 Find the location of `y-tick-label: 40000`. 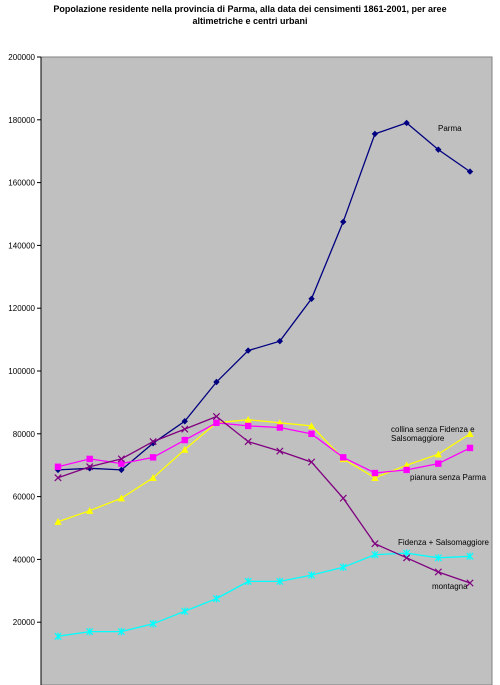

y-tick-label: 40000 is located at coordinates (24, 559).